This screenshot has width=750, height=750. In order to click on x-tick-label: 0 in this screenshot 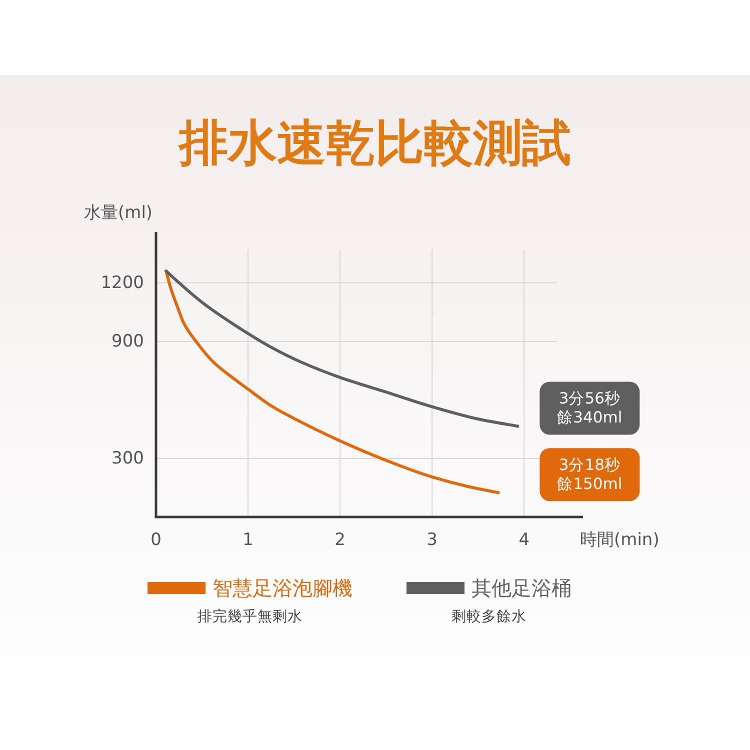, I will do `click(156, 540)`.